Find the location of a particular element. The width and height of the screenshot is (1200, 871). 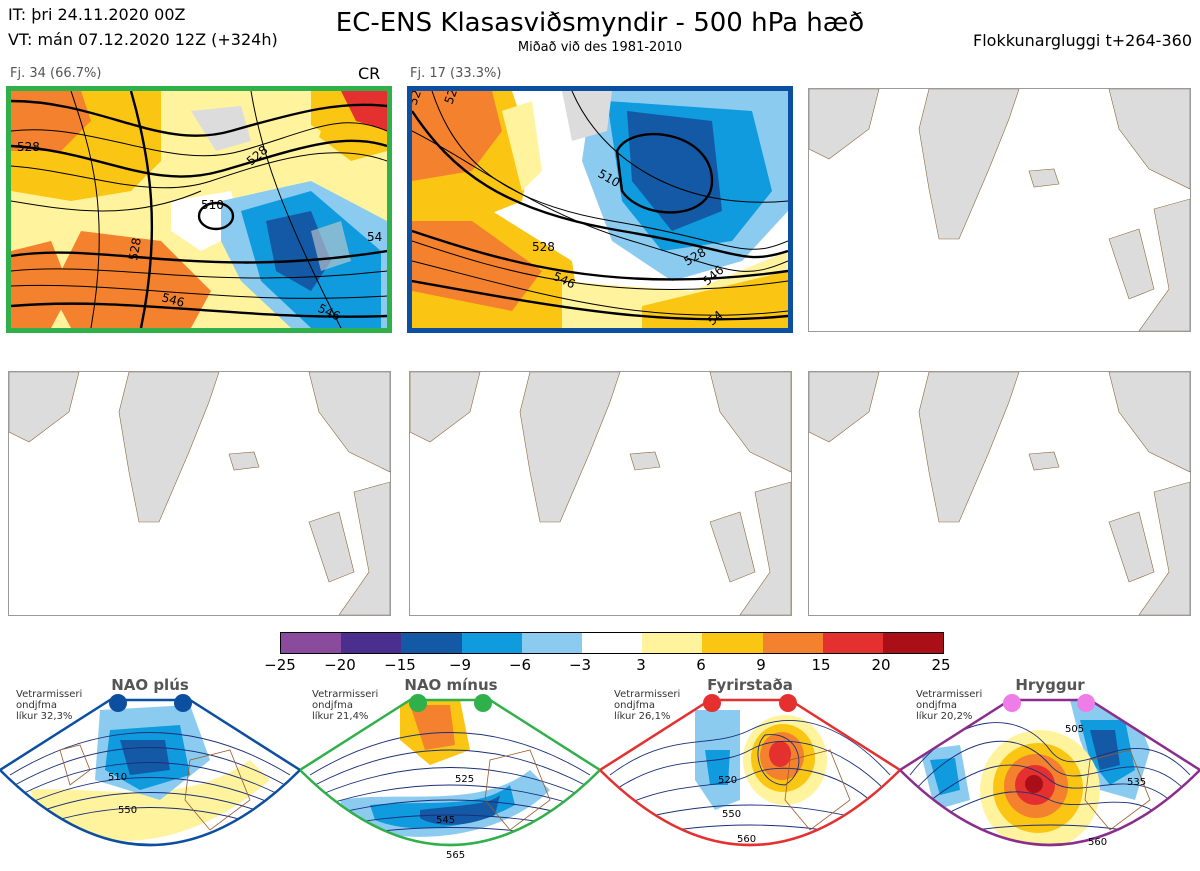

cluster-1-map-graphic: 510 528 528 528 546 546 54 is located at coordinates (199, 209).